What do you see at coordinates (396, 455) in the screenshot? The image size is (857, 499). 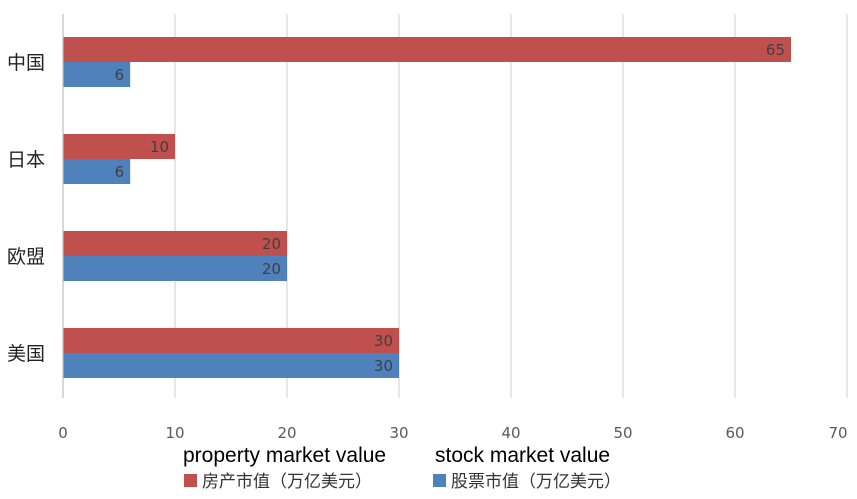 I see `annotations: property market value stock market value` at bounding box center [396, 455].